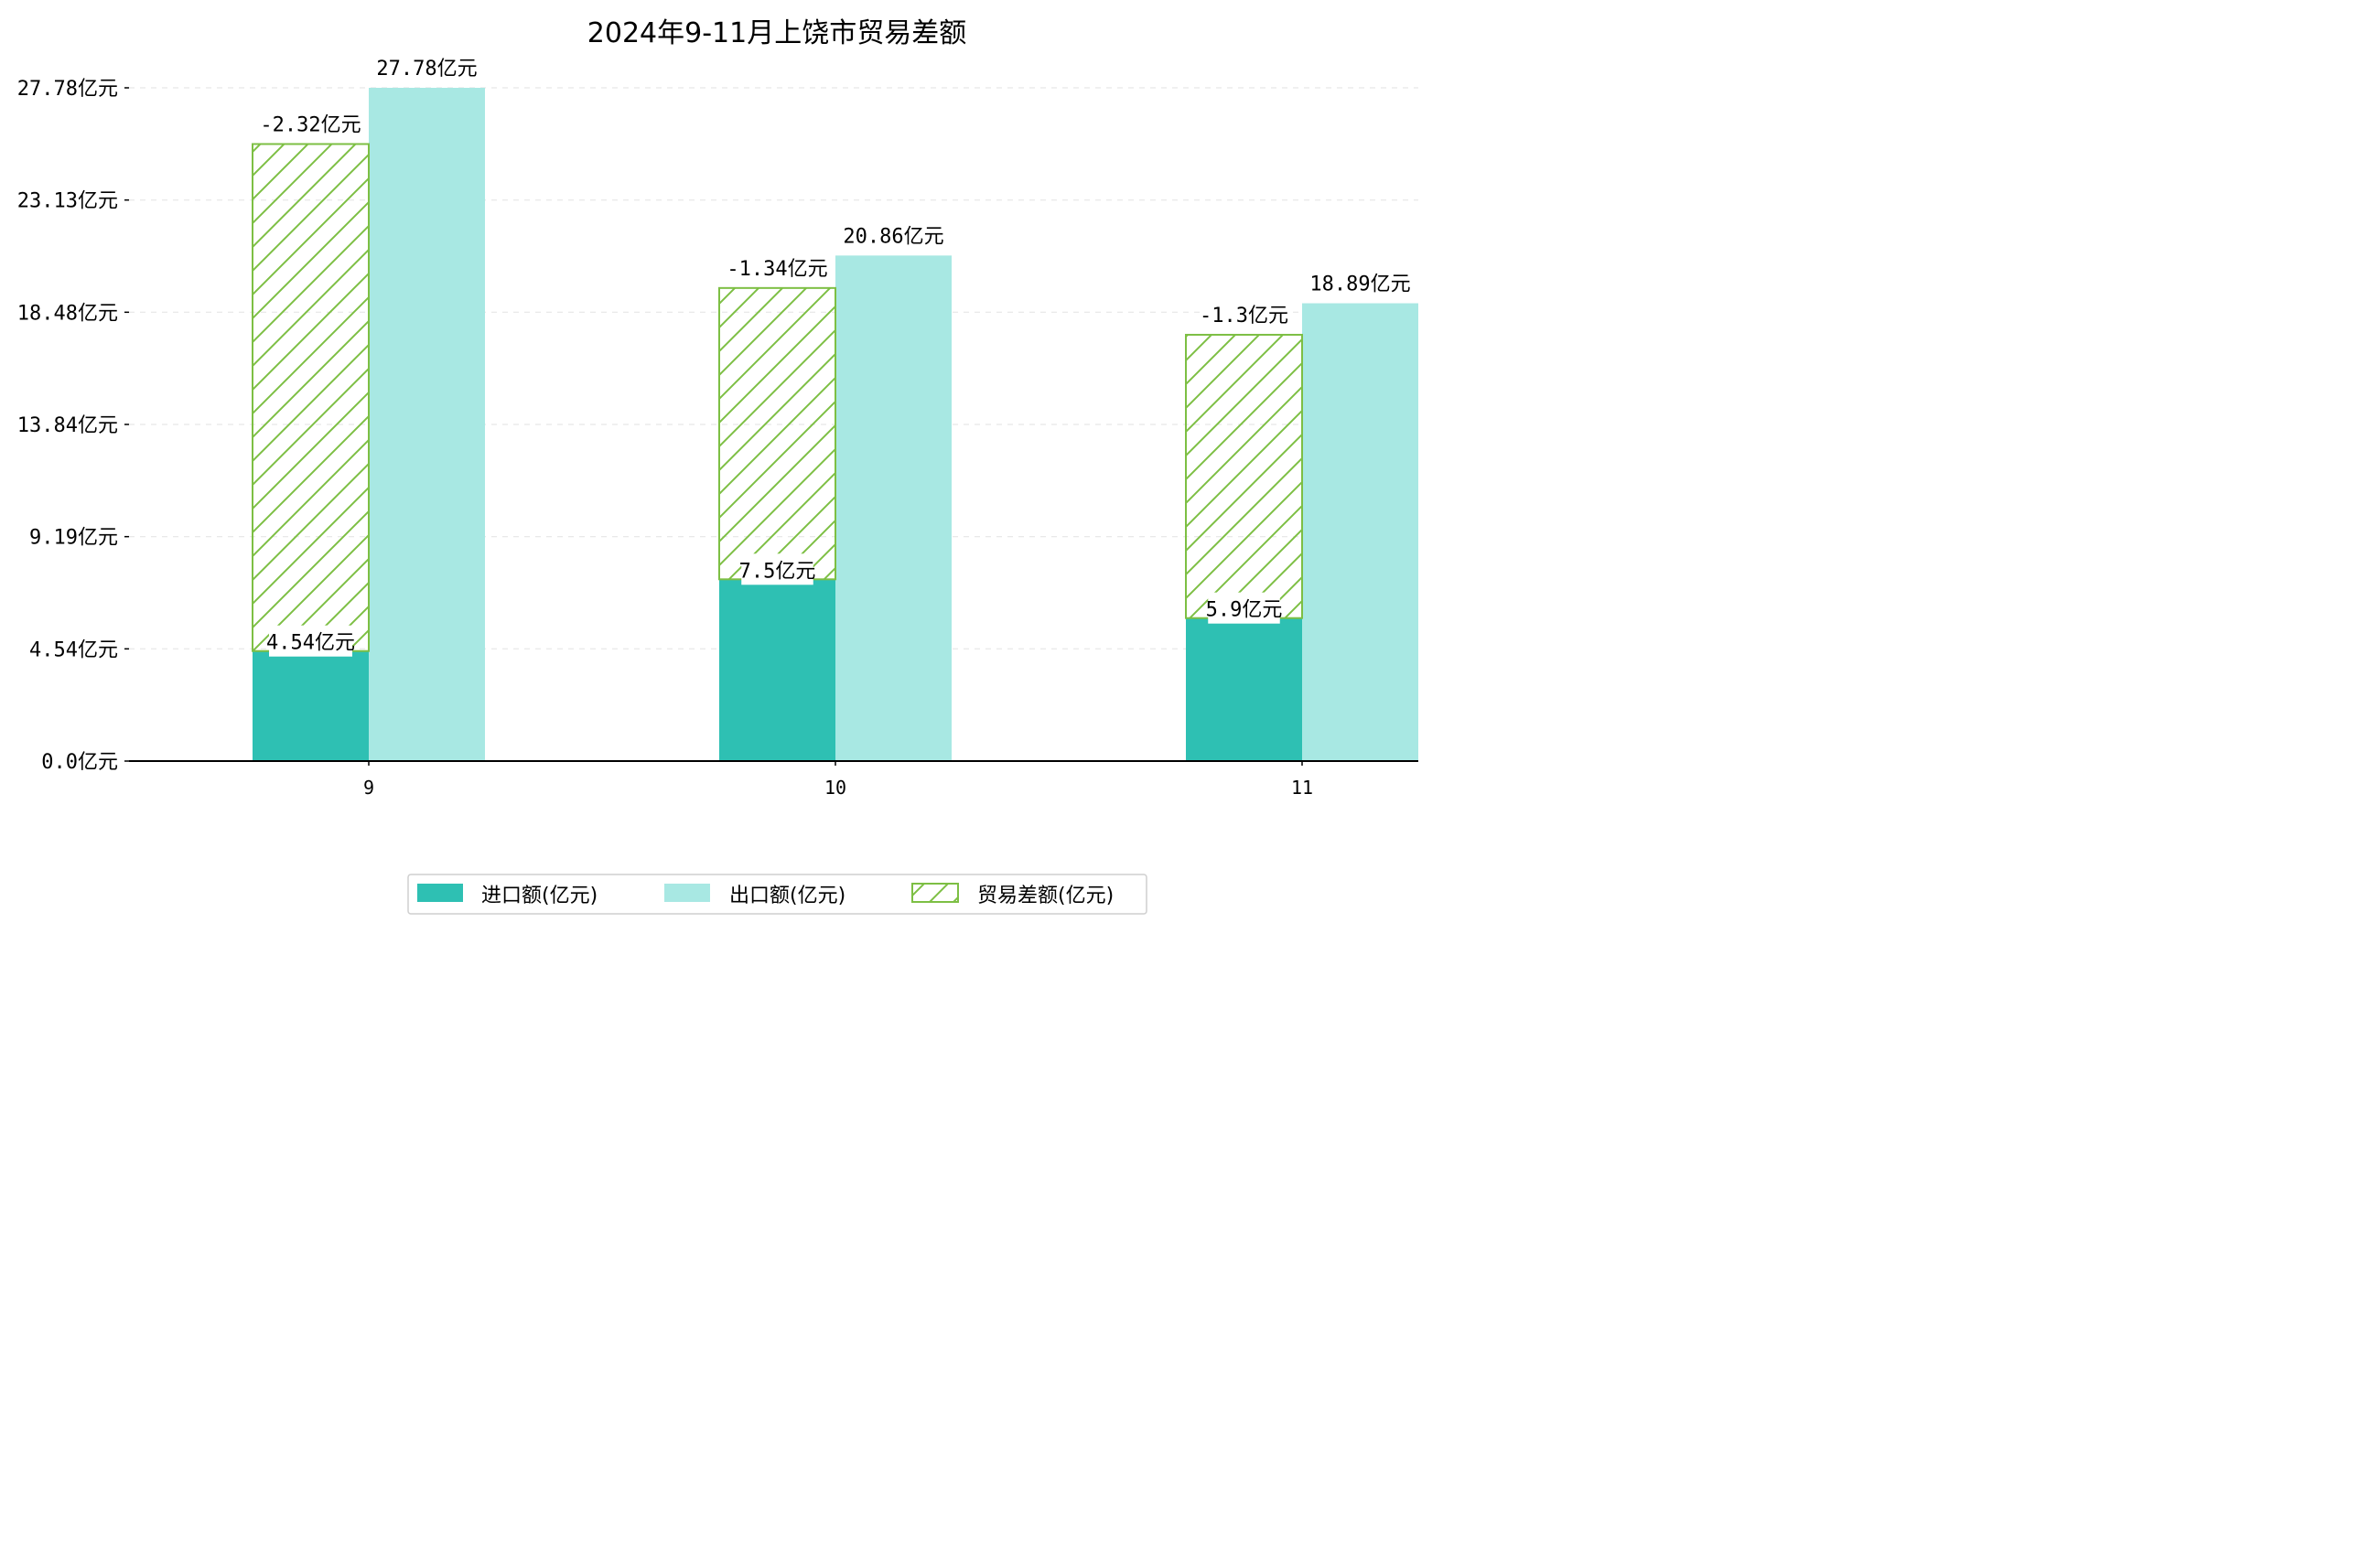 The height and width of the screenshot is (1545, 2380). I want to click on y-tick-label: 13.84亿元, so click(67, 426).